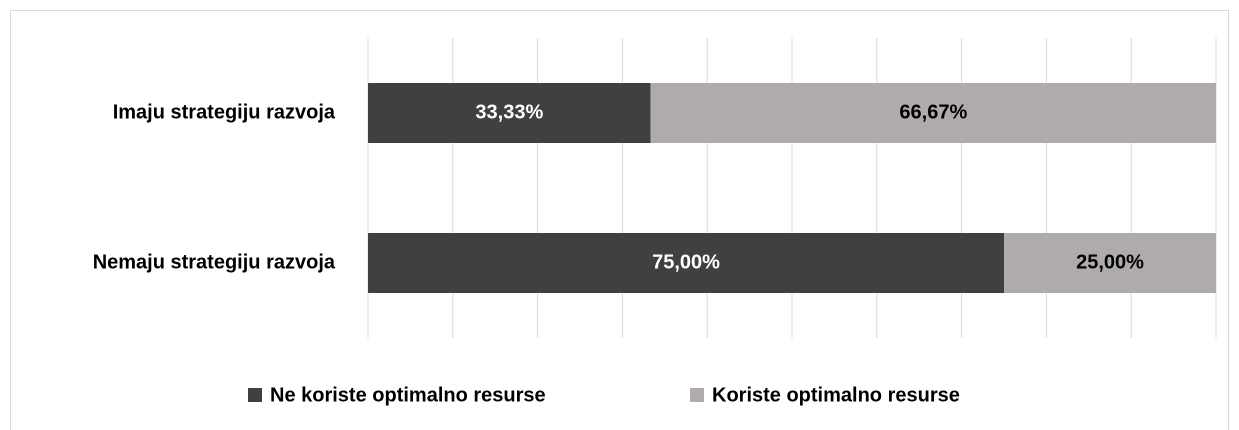  I want to click on data-label: 75,00%, so click(686, 262).